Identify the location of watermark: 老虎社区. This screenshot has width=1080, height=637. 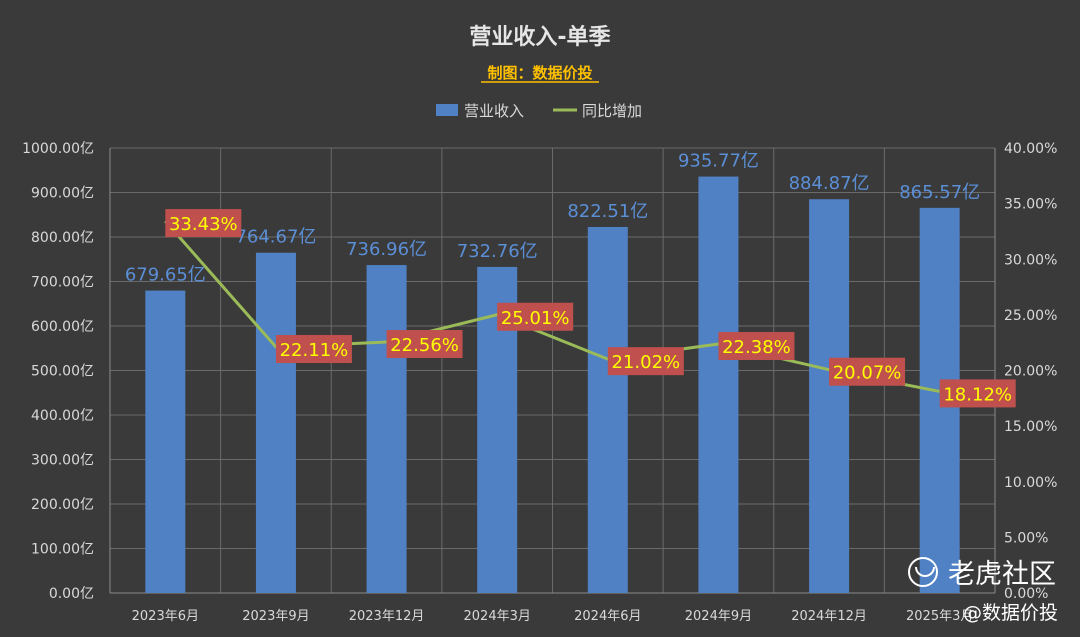
(982, 571).